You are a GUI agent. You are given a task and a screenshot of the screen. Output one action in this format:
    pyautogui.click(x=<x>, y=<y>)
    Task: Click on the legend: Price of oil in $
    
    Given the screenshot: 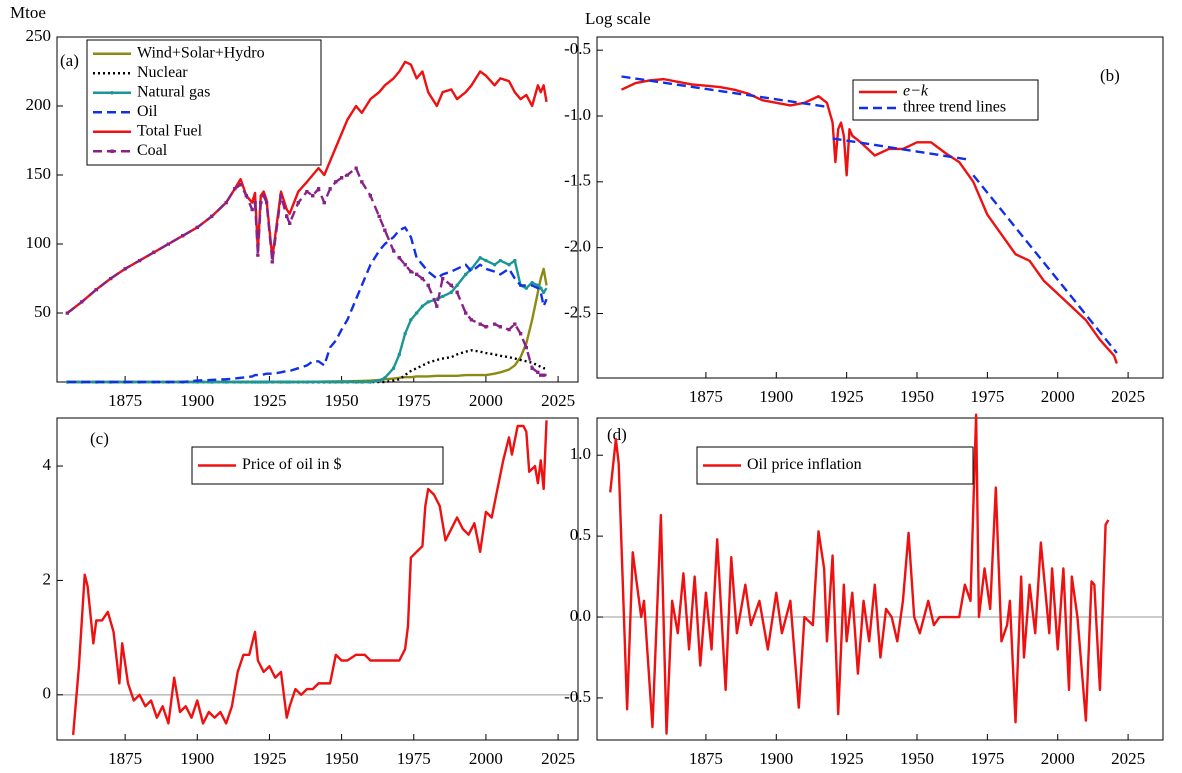 What is the action you would take?
    pyautogui.click(x=317, y=465)
    